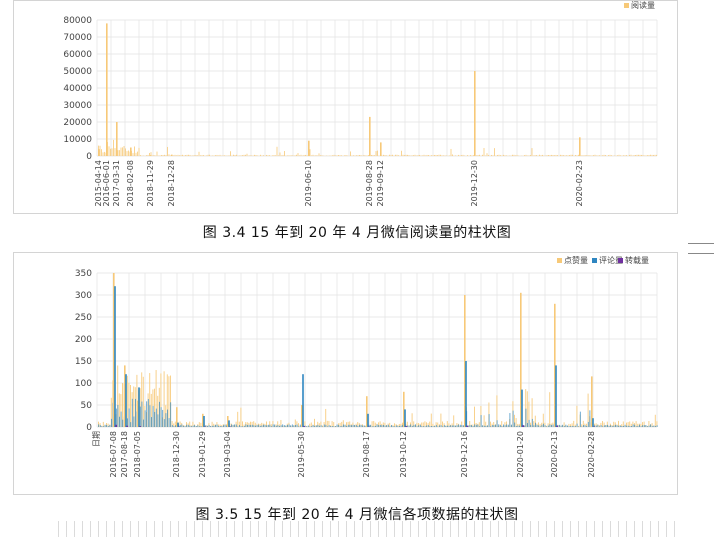 The width and height of the screenshot is (714, 537). I want to click on figure-3-4-caption: 图 3.4 15 年到 20 年 4 月微信阅读量的柱状图, so click(357, 233).